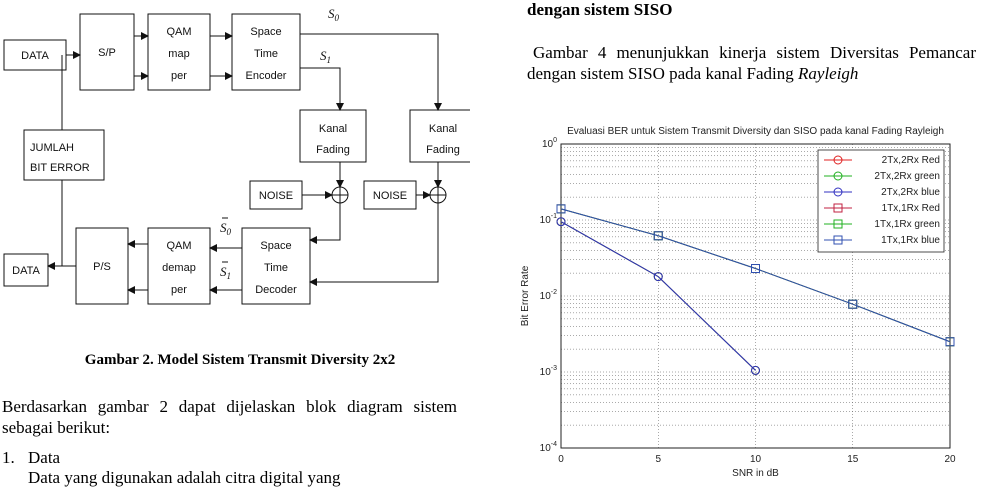 The width and height of the screenshot is (999, 492). What do you see at coordinates (548, 371) in the screenshot?
I see `y-tick-label: 10⁻³` at bounding box center [548, 371].